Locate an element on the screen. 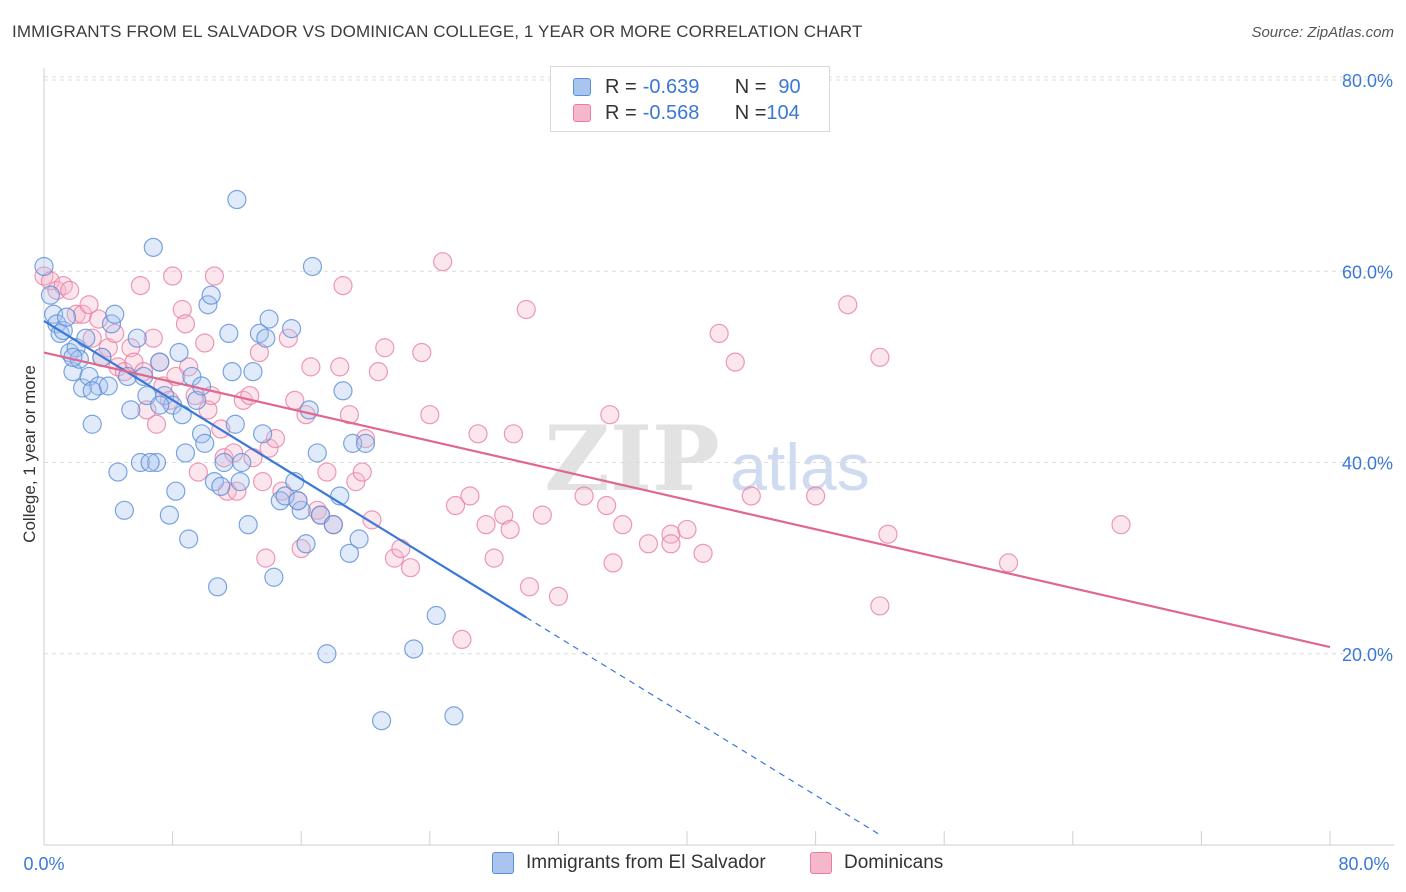 This screenshot has height=892, width=1406. y-tick-label: 20.0% is located at coordinates (1367, 655).